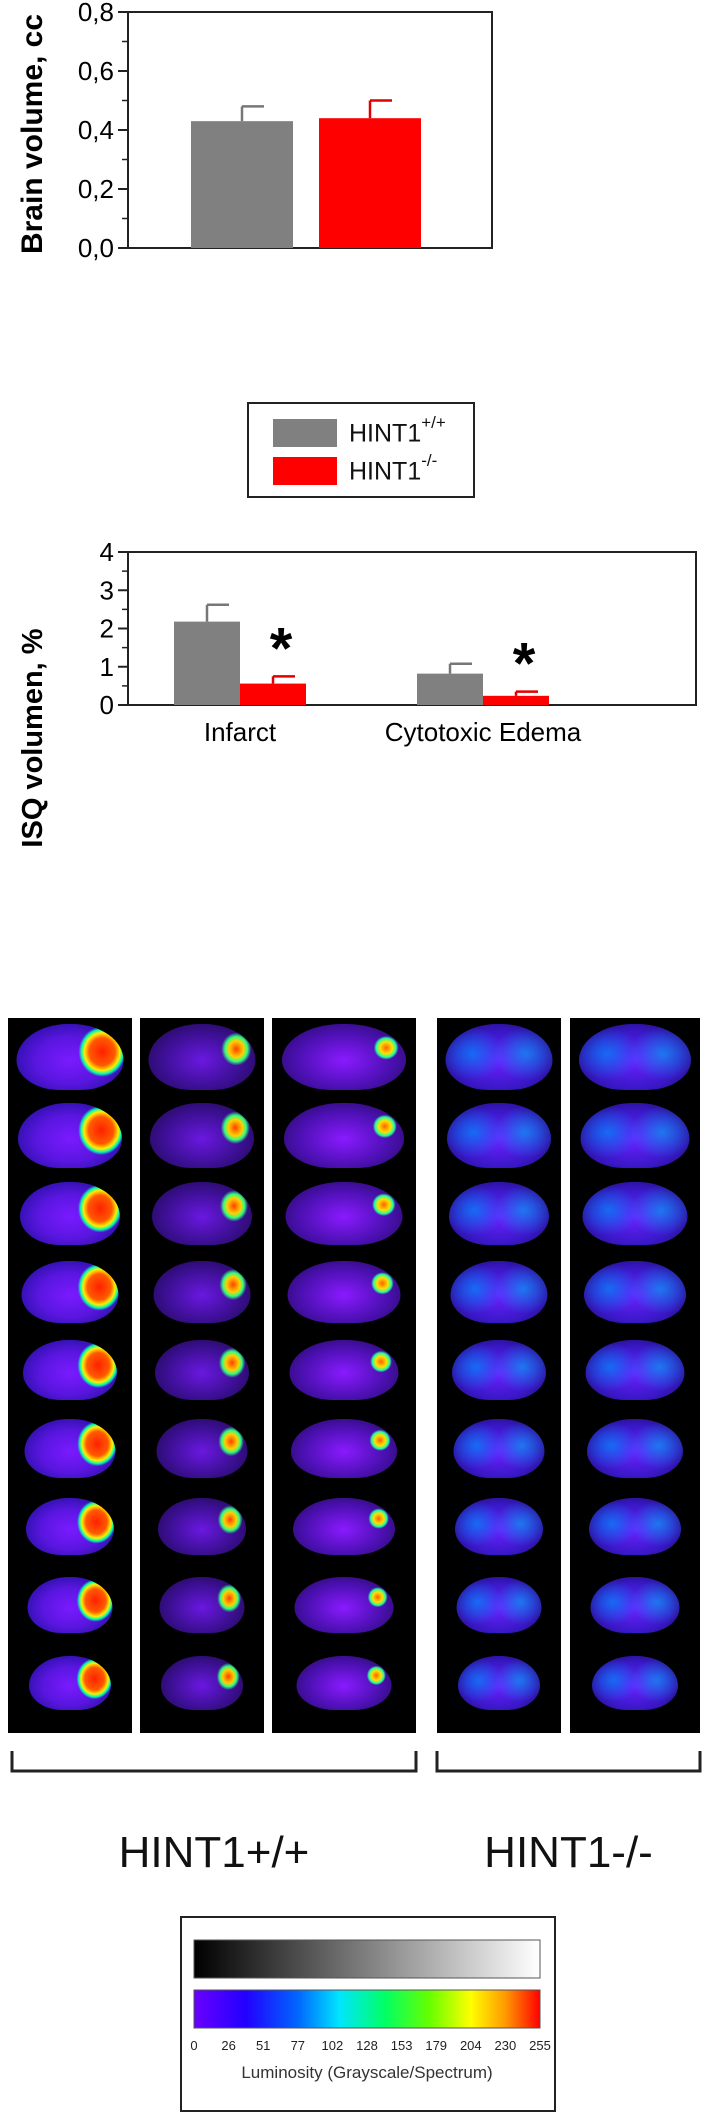  I want to click on group-label-wildtype: HINT1+/+, so click(214, 1852).